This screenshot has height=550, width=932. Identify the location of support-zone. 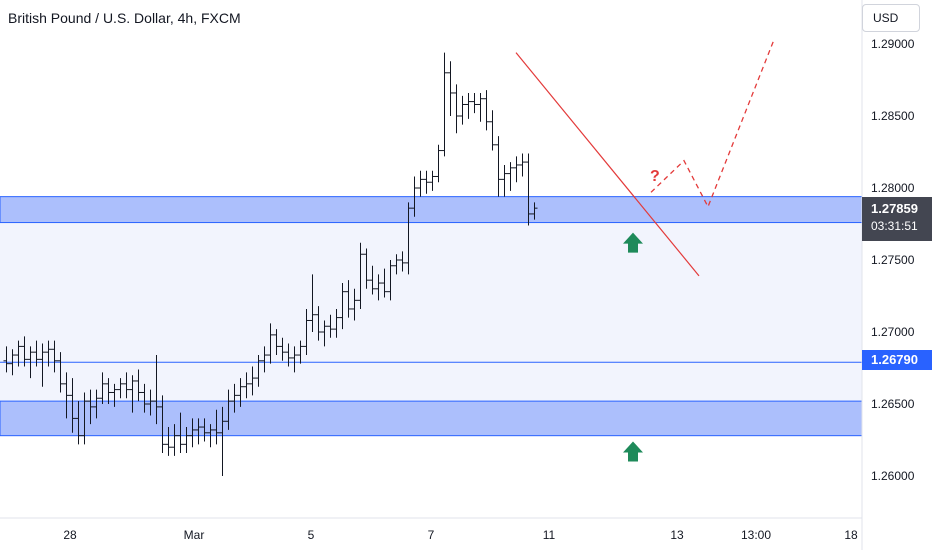
(431, 418).